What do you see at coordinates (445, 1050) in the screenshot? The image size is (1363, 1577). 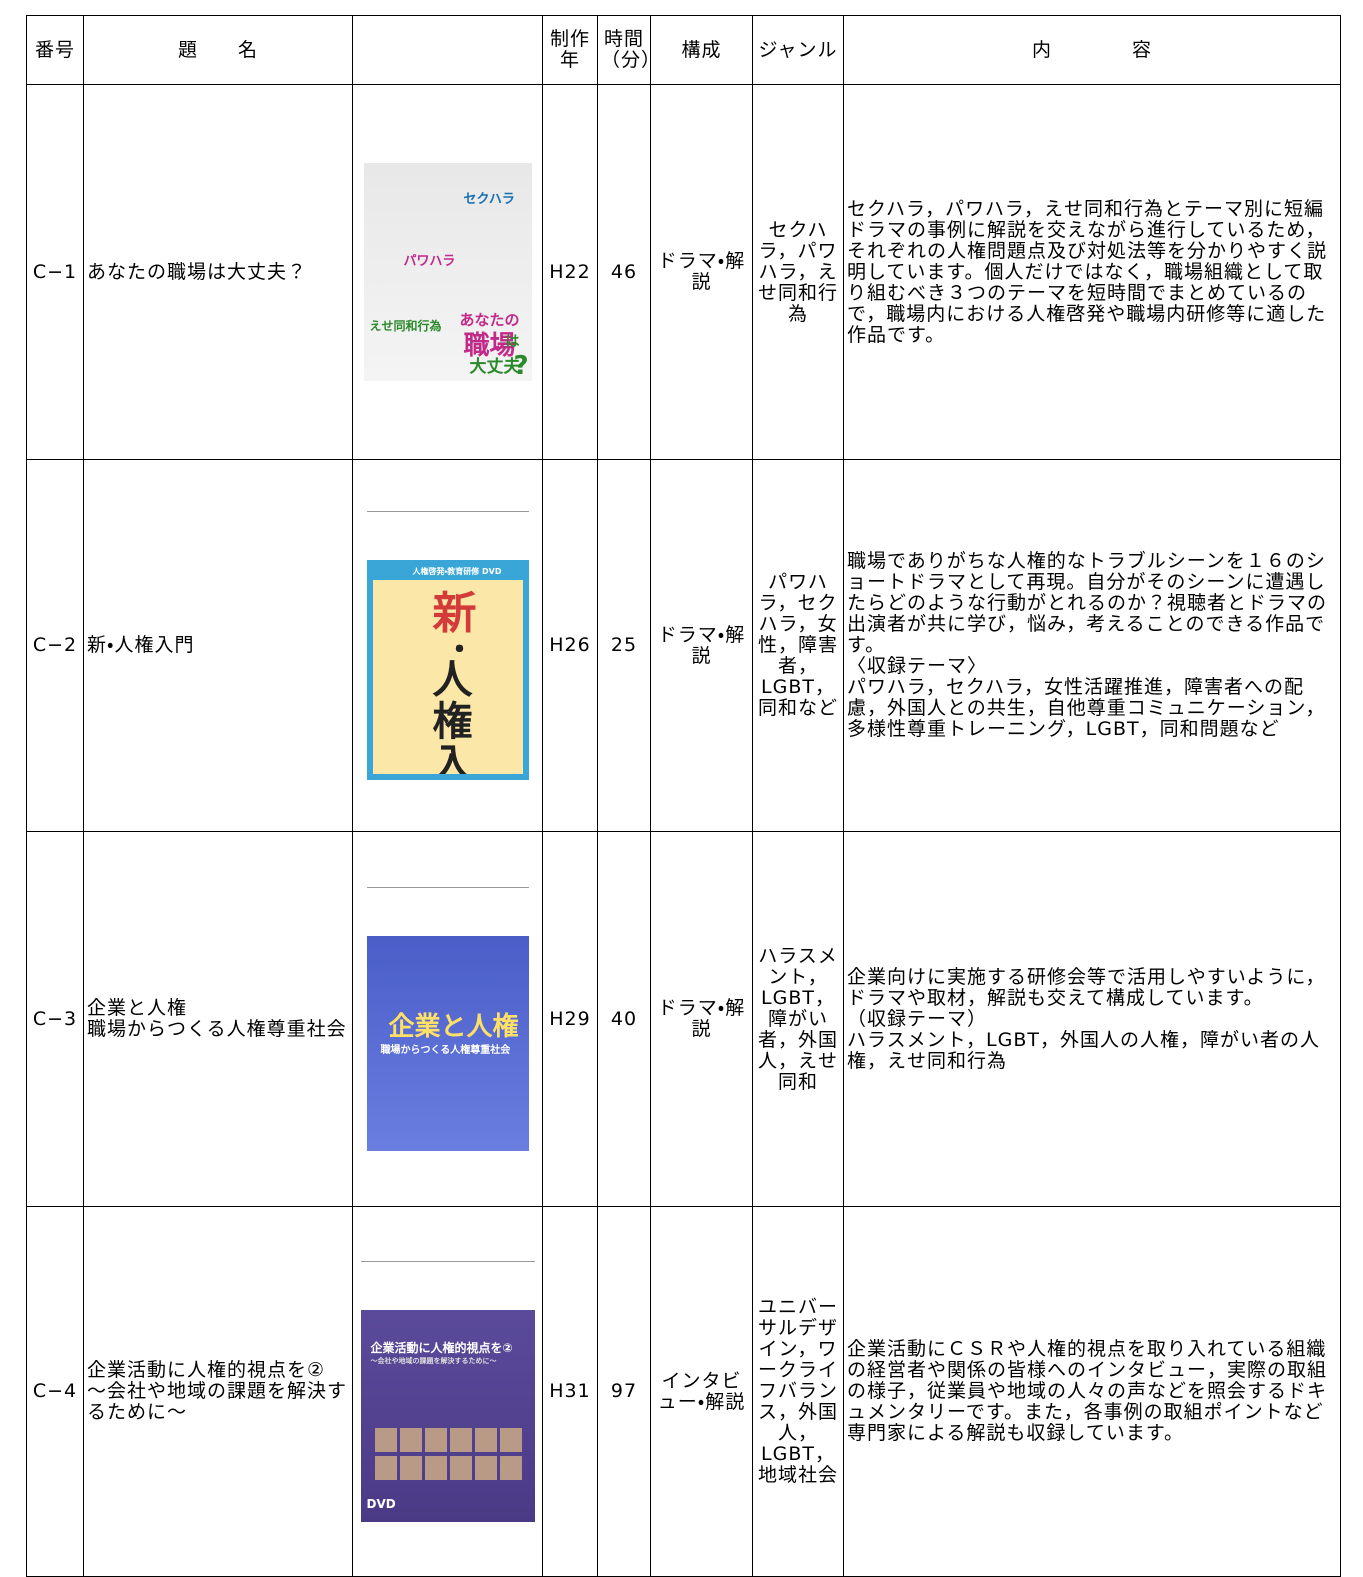 I see `cover-text: 職場からつくる人権尊重社会` at bounding box center [445, 1050].